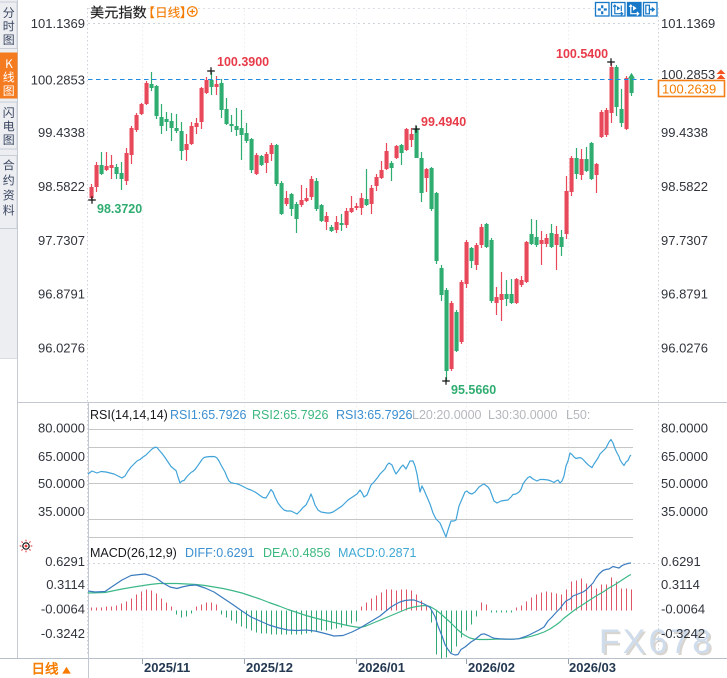 This screenshot has height=678, width=727. What do you see at coordinates (208, 415) in the screenshot?
I see `svg-text: RSI1:65.7926` at bounding box center [208, 415].